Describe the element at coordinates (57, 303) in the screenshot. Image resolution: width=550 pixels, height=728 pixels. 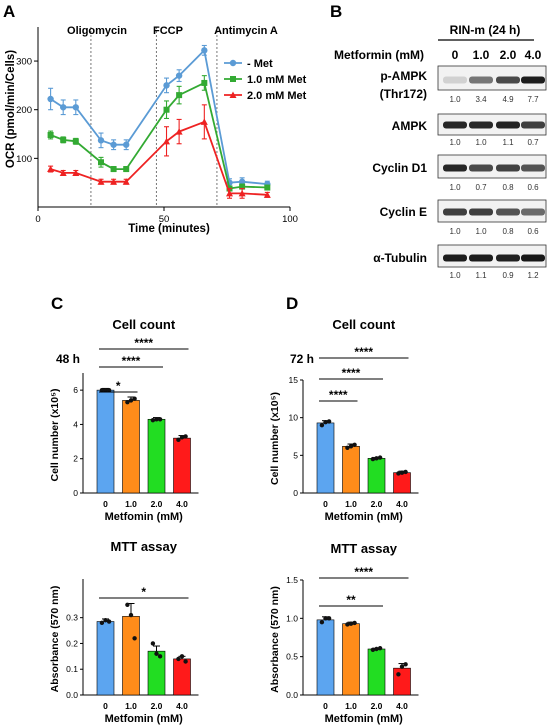
I see `panel-letter-c: C` at that location.